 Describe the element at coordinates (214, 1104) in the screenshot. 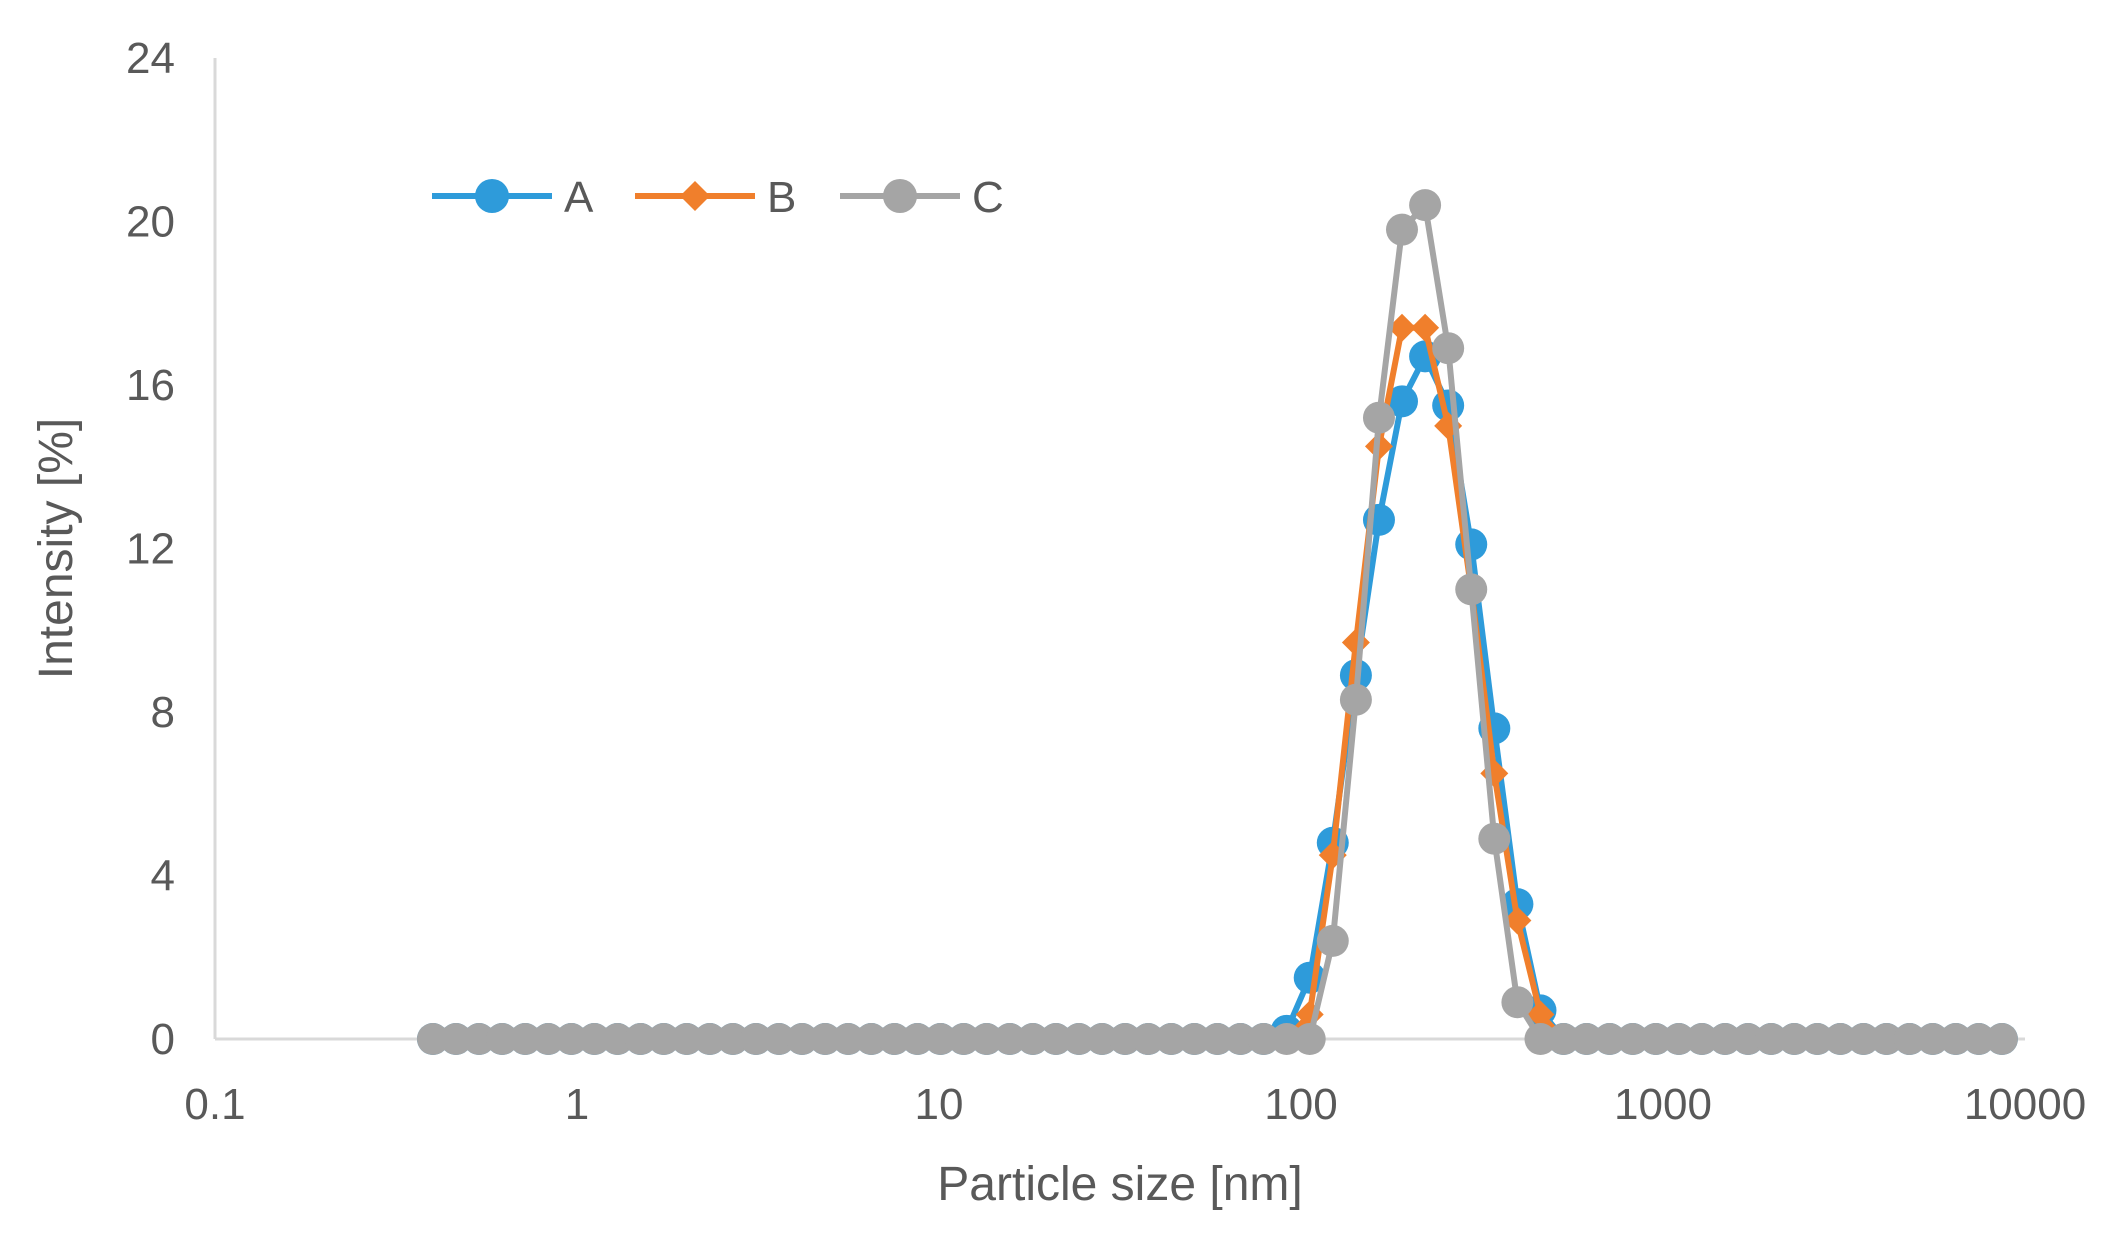

I see `x-tick-label: 0.1` at that location.